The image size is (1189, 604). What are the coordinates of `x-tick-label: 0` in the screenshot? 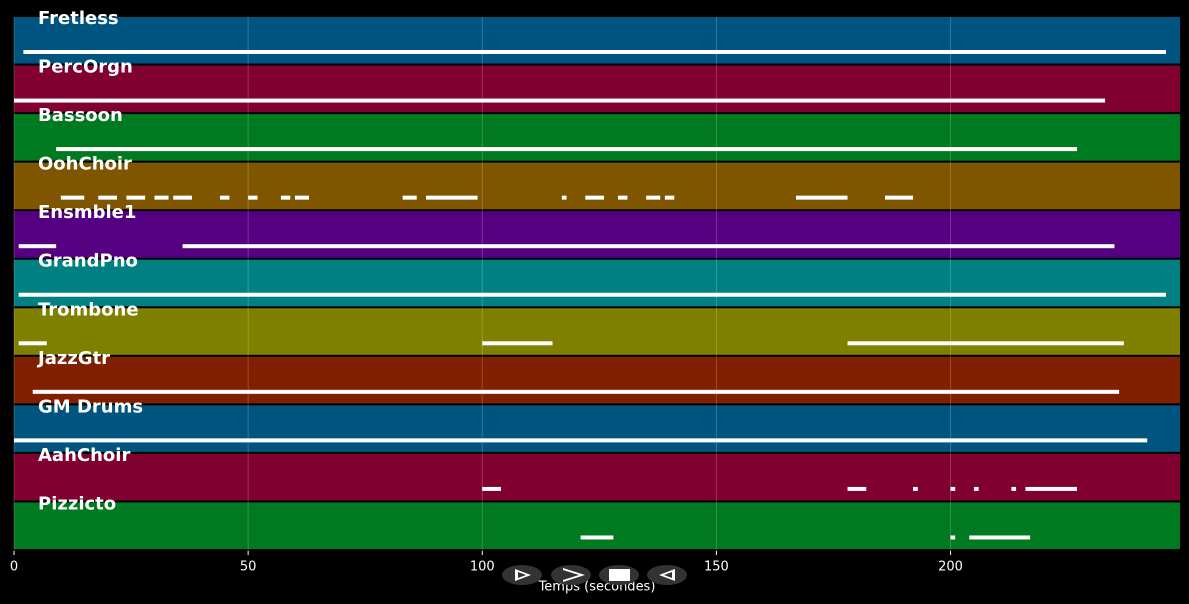 It's located at (14, 567).